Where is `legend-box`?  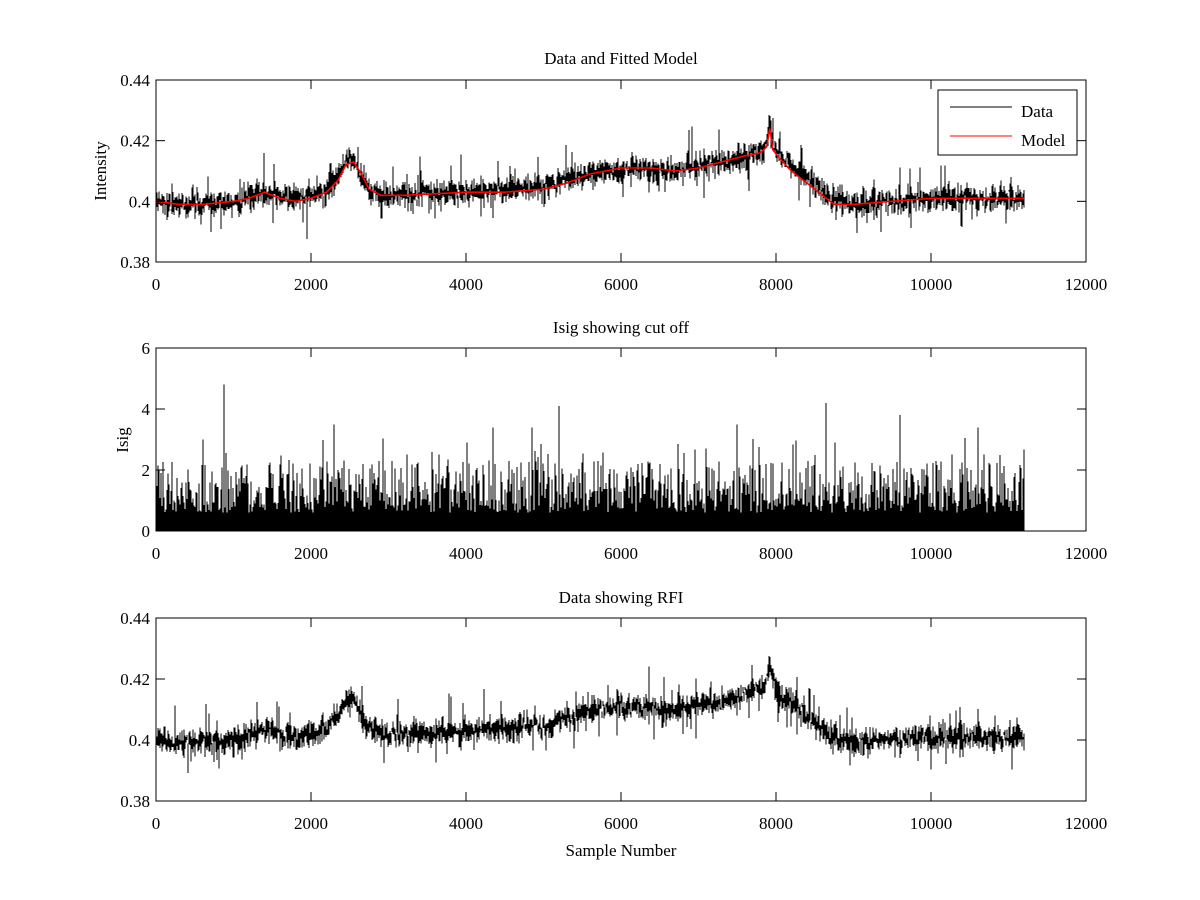 legend-box is located at coordinates (1007, 122).